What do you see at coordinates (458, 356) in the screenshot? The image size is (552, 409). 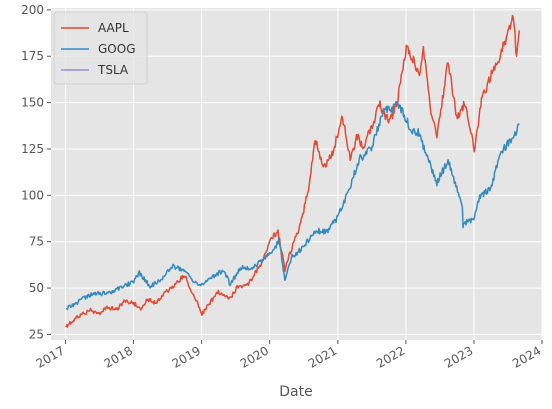 I see `x-tick-label: 2023` at bounding box center [458, 356].